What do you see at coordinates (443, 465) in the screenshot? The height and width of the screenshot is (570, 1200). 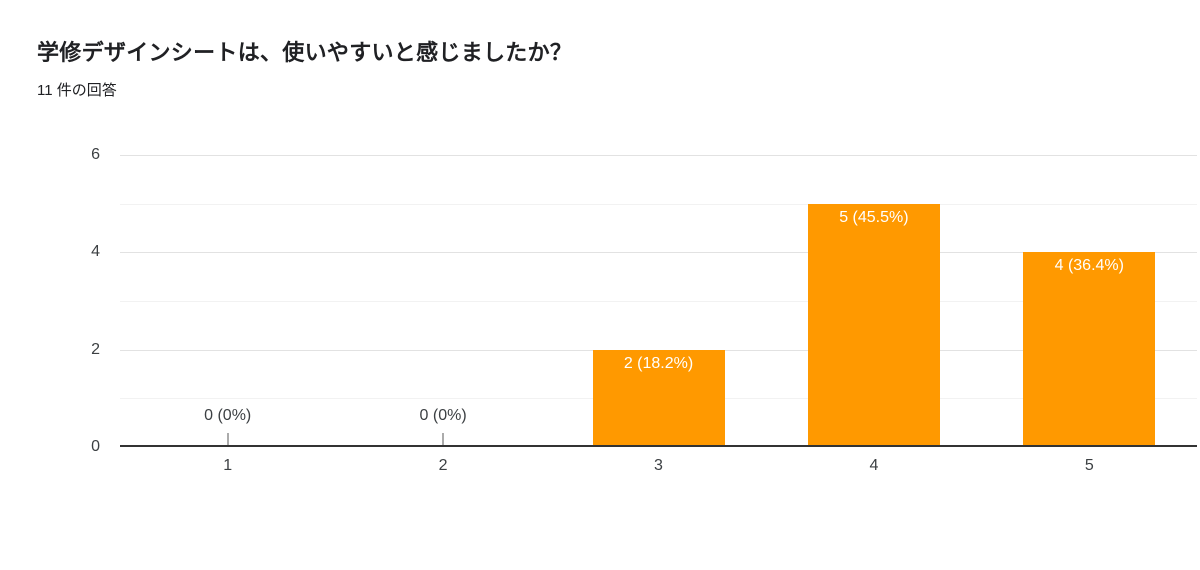 I see `x-tick-label: 2` at bounding box center [443, 465].